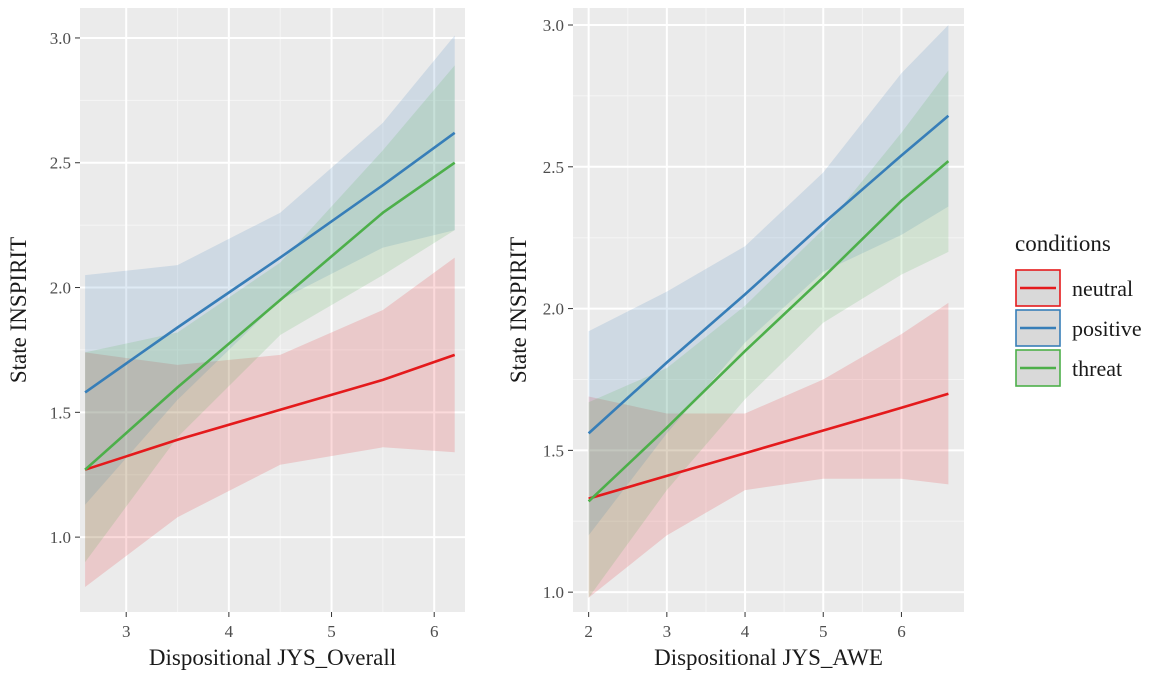 The height and width of the screenshot is (685, 1170). Describe the element at coordinates (1102, 288) in the screenshot. I see `legend-label-neutral: neutral` at that location.